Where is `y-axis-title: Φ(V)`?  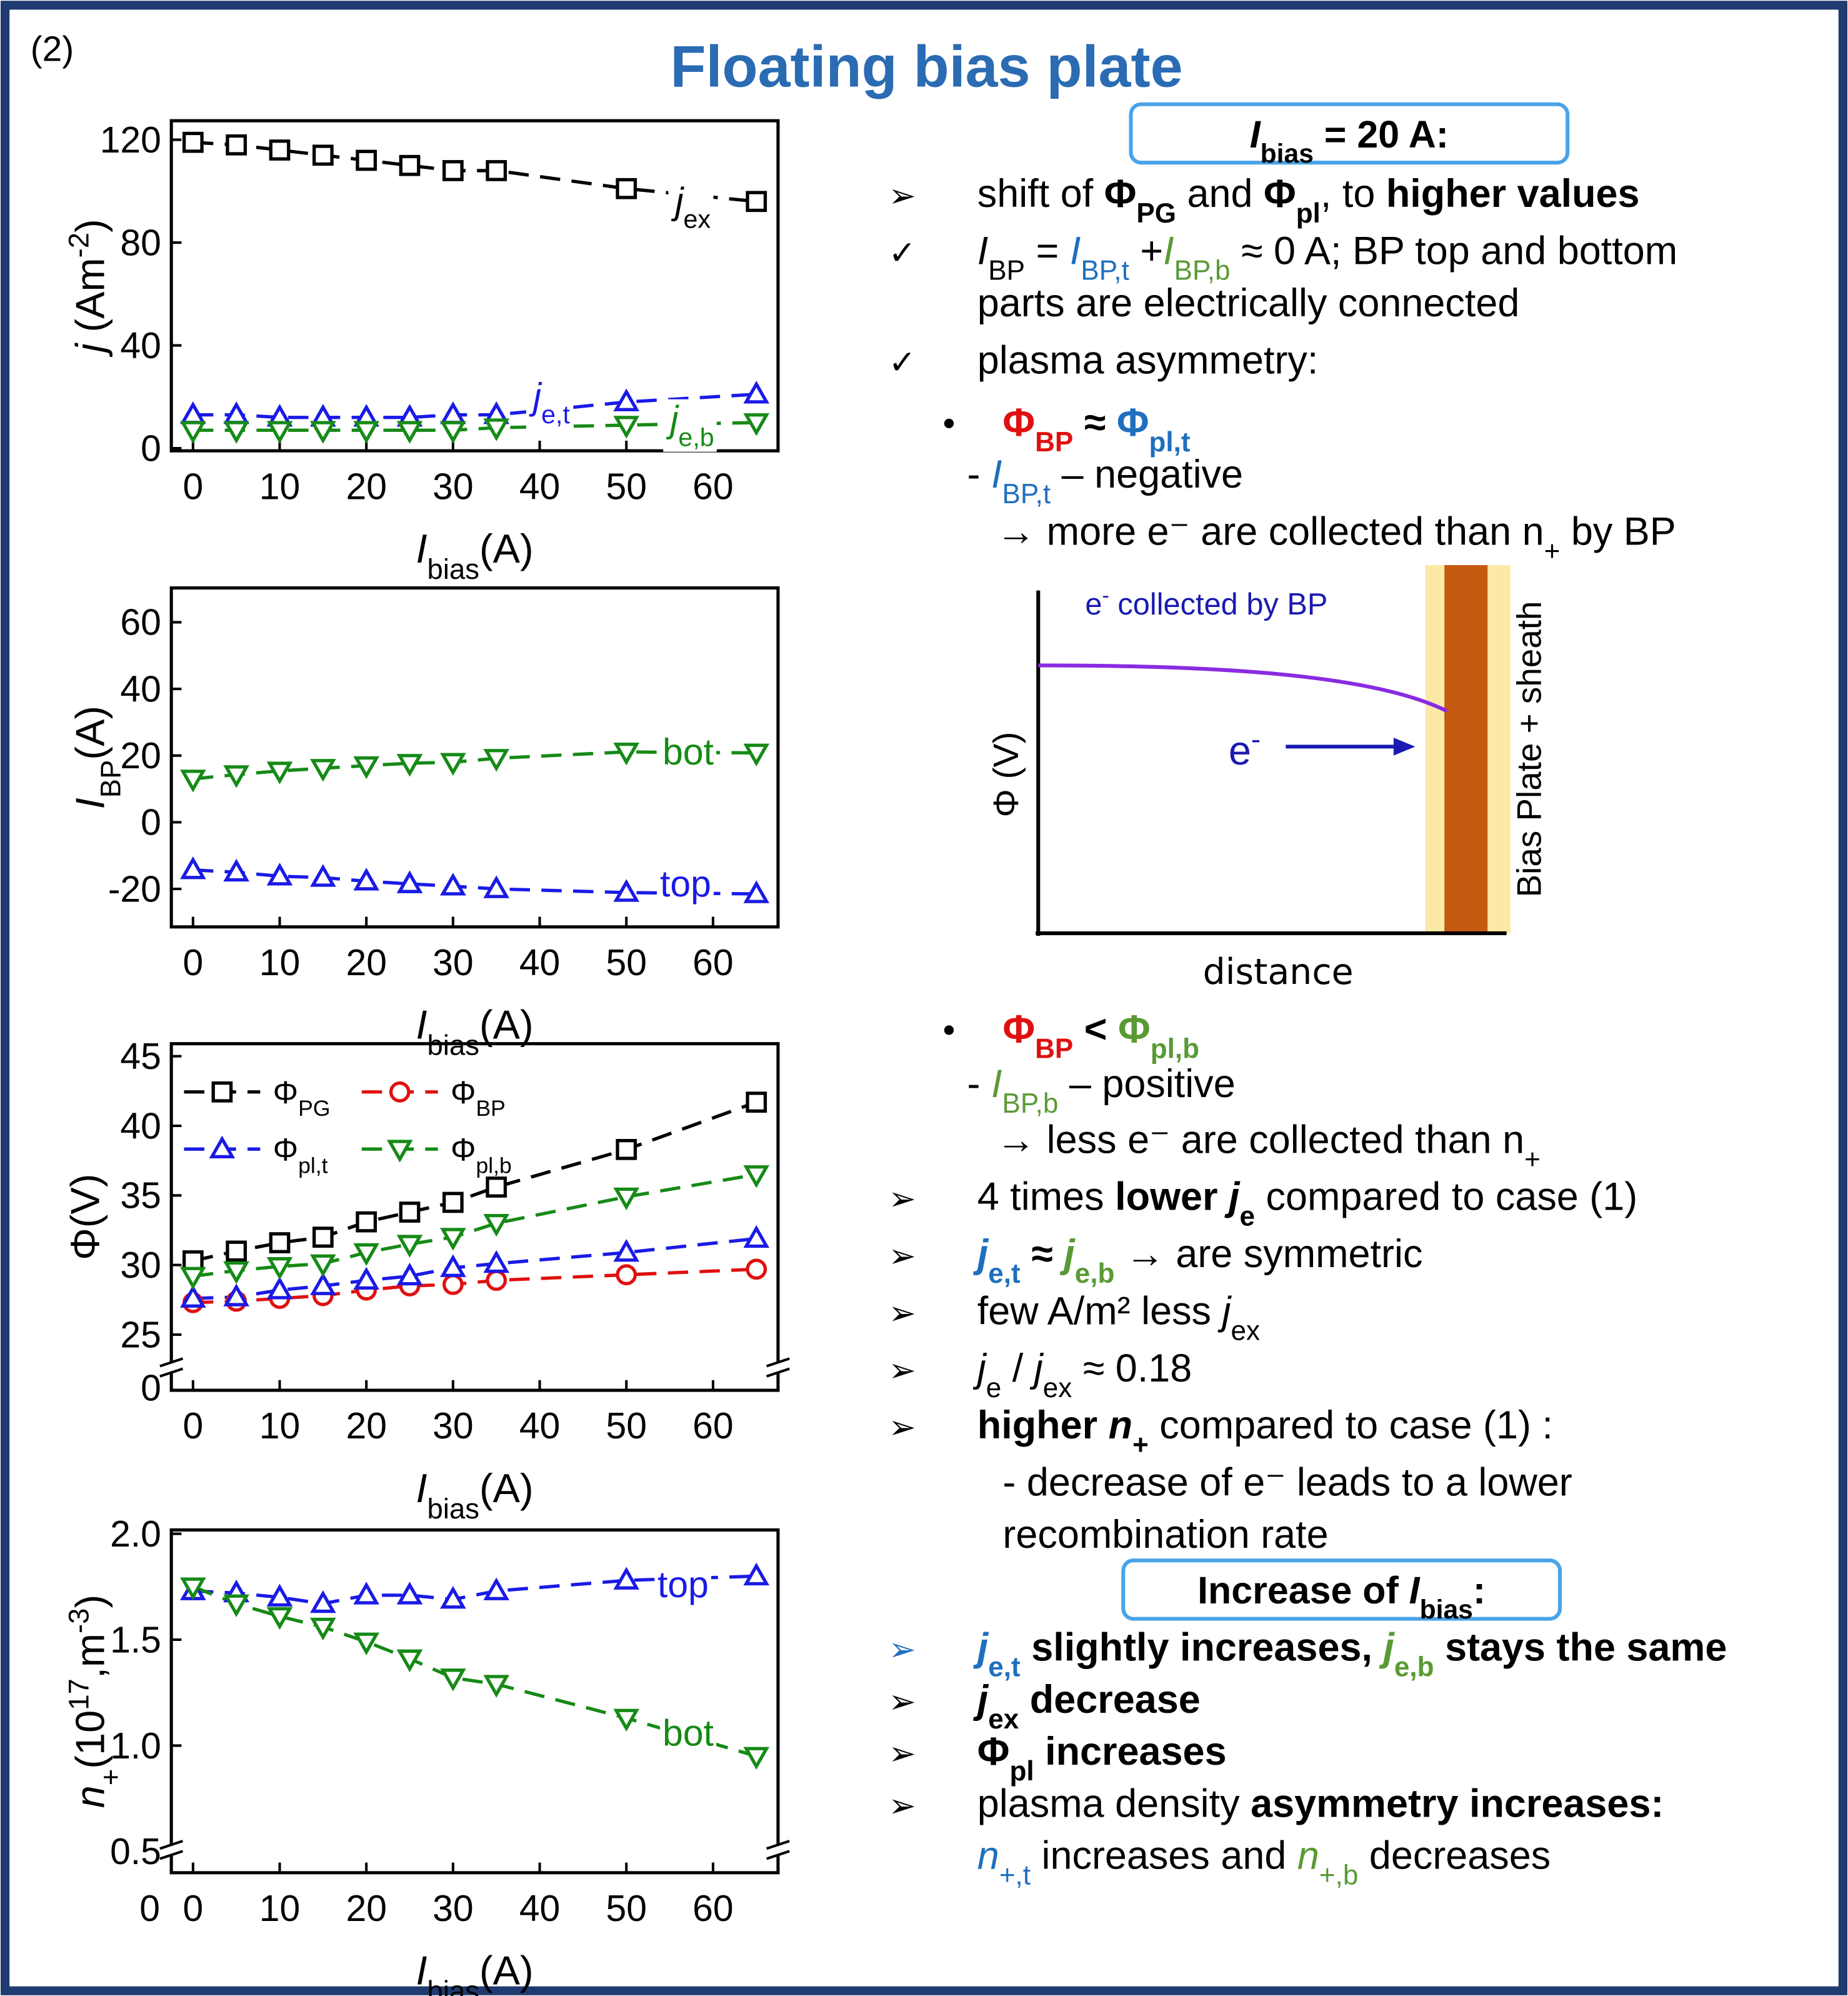
y-axis-title: Φ(V) is located at coordinates (84, 1217).